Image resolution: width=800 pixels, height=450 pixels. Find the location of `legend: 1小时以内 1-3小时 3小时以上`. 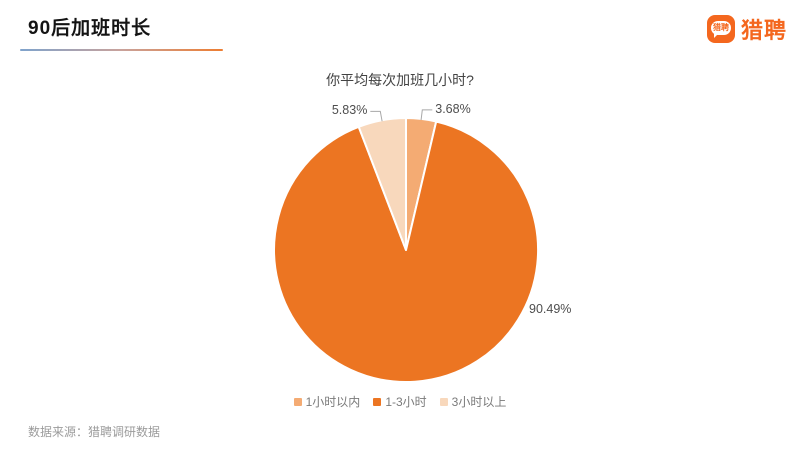

legend: 1小时以内 1-3小时 3小时以上 is located at coordinates (400, 401).